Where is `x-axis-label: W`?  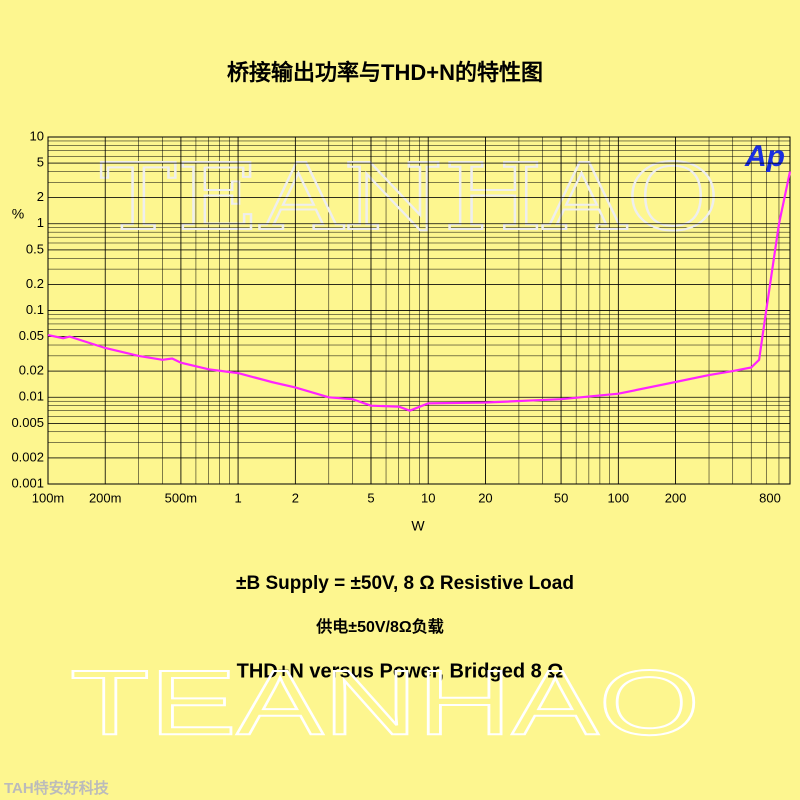
x-axis-label: W is located at coordinates (418, 526).